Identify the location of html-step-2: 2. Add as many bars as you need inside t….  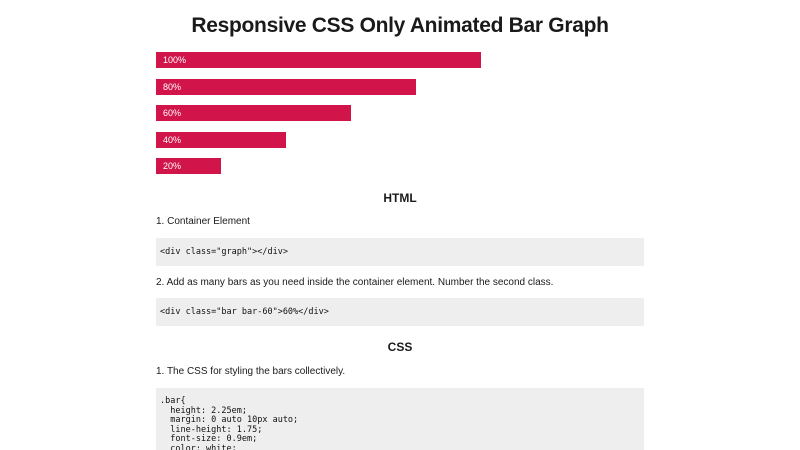
(355, 282).